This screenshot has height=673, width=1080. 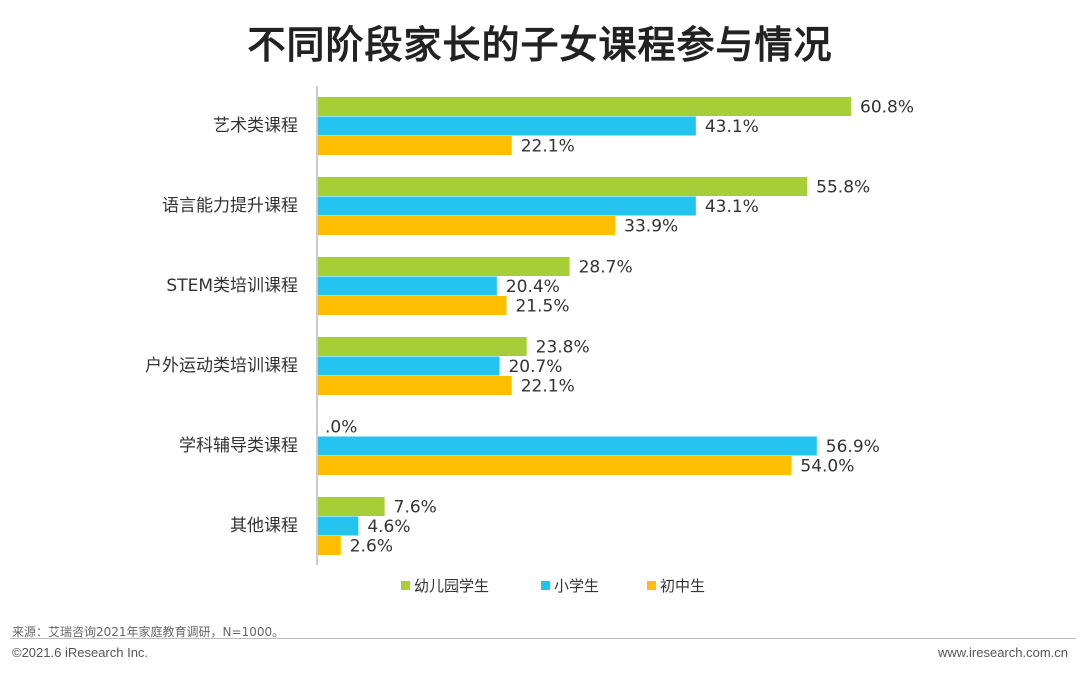 What do you see at coordinates (451, 586) in the screenshot?
I see `legend-label: 幼儿园学生` at bounding box center [451, 586].